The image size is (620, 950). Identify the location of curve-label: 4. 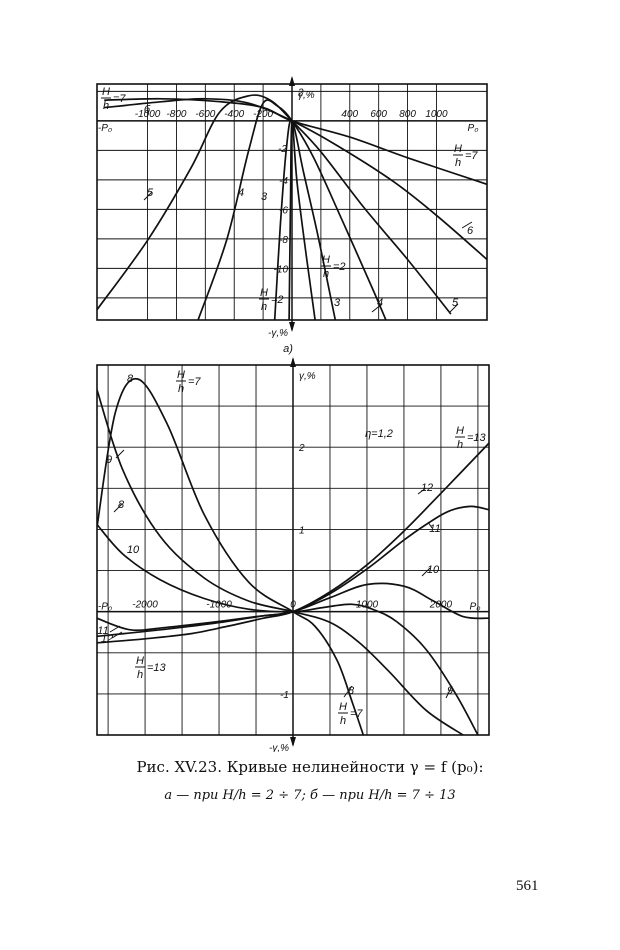
(241, 193).